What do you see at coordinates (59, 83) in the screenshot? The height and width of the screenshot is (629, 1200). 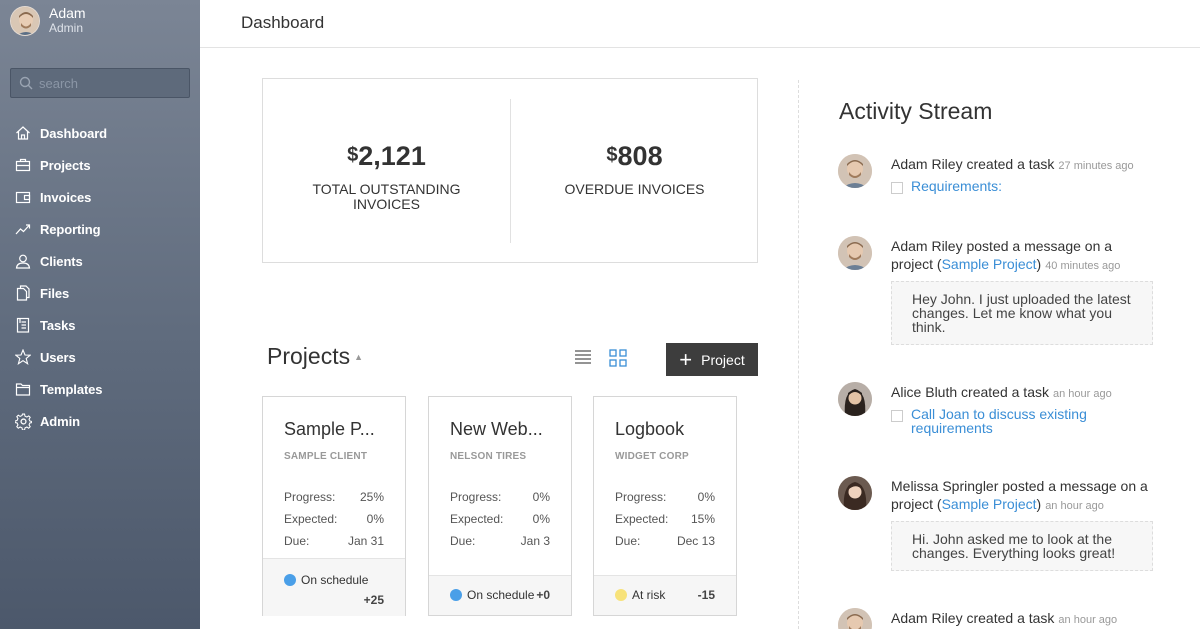 I see `search-placeholder: search` at bounding box center [59, 83].